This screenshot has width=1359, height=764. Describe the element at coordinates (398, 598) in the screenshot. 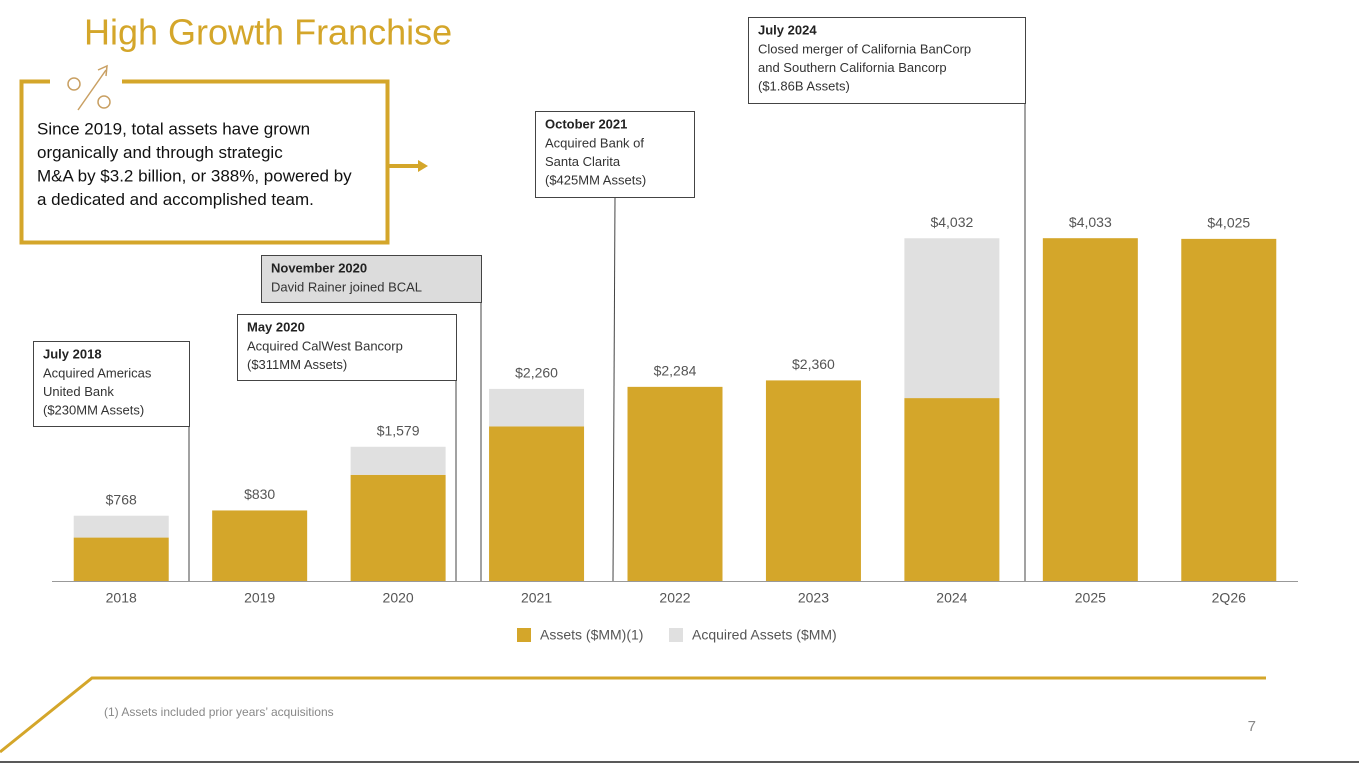

I see `x-tick-label: 2020` at that location.